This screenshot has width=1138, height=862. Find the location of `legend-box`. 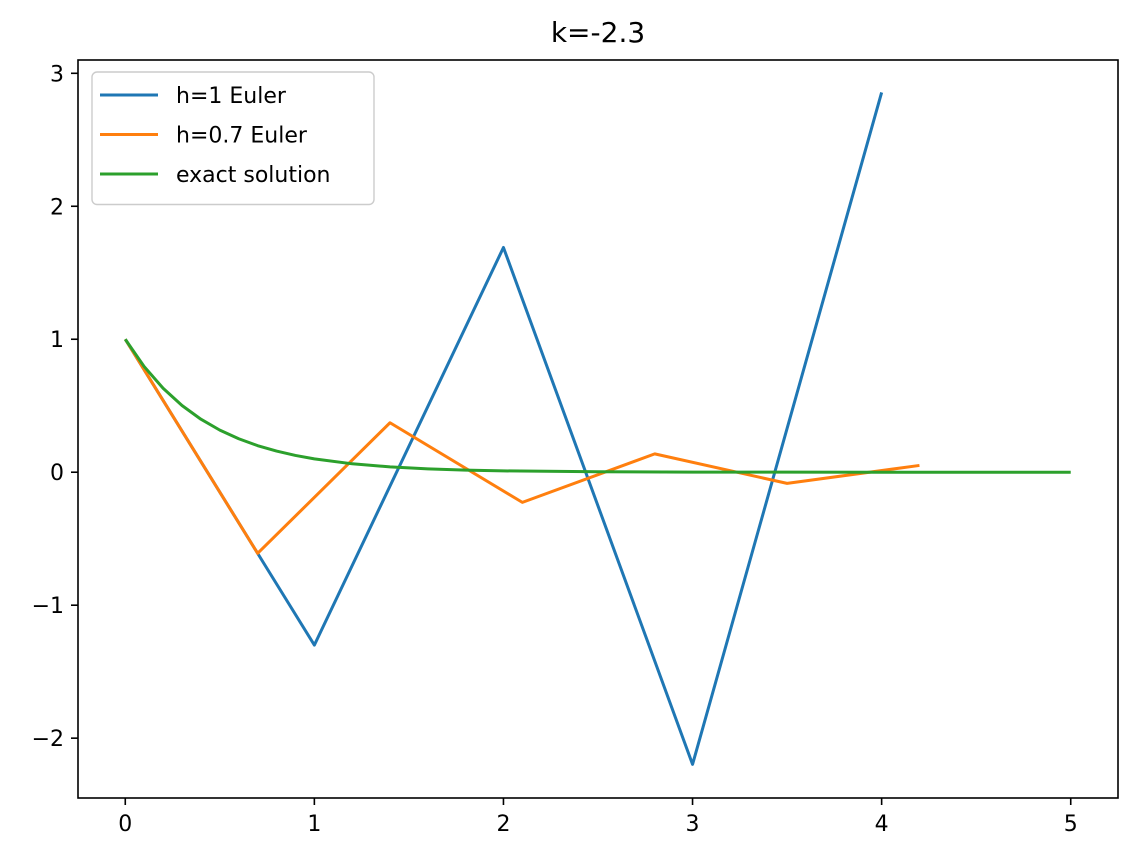

legend-box is located at coordinates (233, 138).